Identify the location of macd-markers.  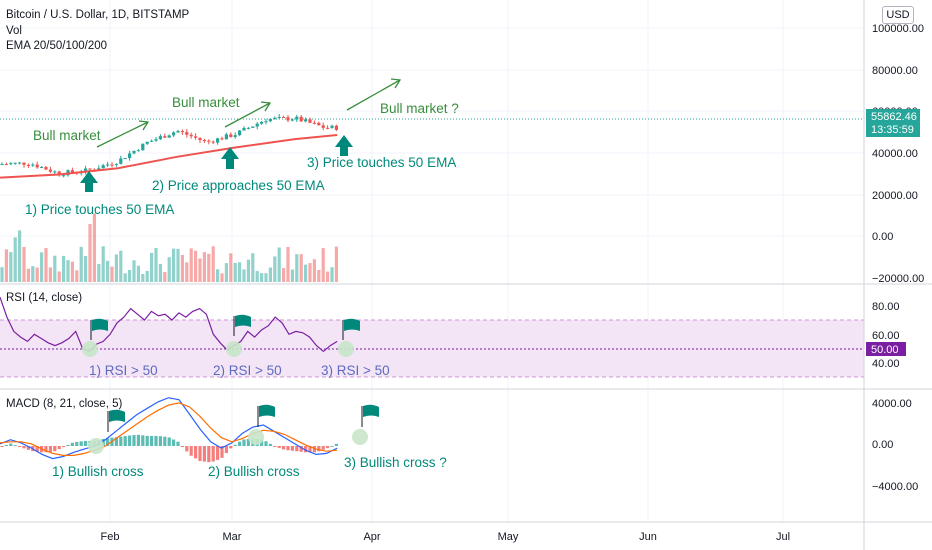
(233, 429).